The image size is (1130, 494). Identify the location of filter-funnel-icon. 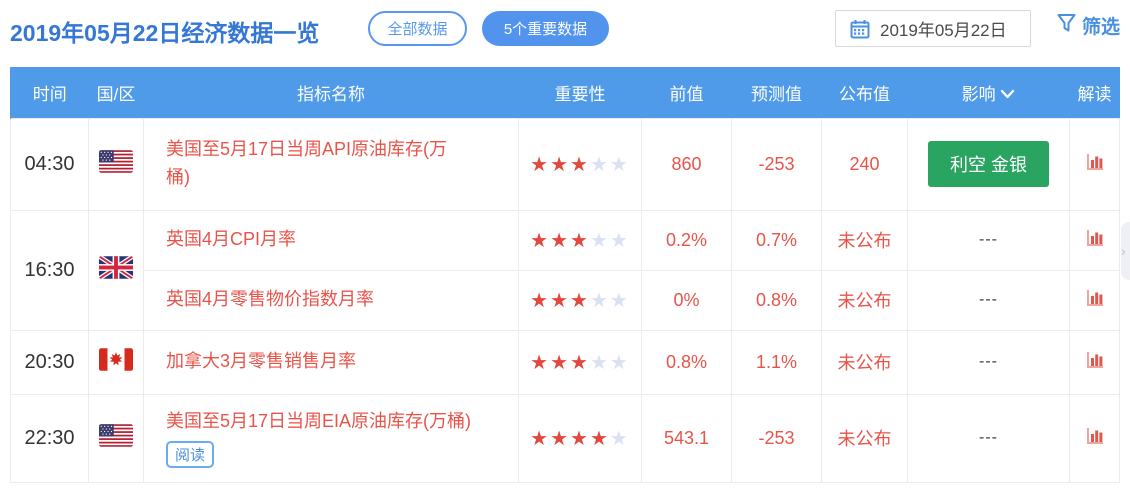
(1066, 25).